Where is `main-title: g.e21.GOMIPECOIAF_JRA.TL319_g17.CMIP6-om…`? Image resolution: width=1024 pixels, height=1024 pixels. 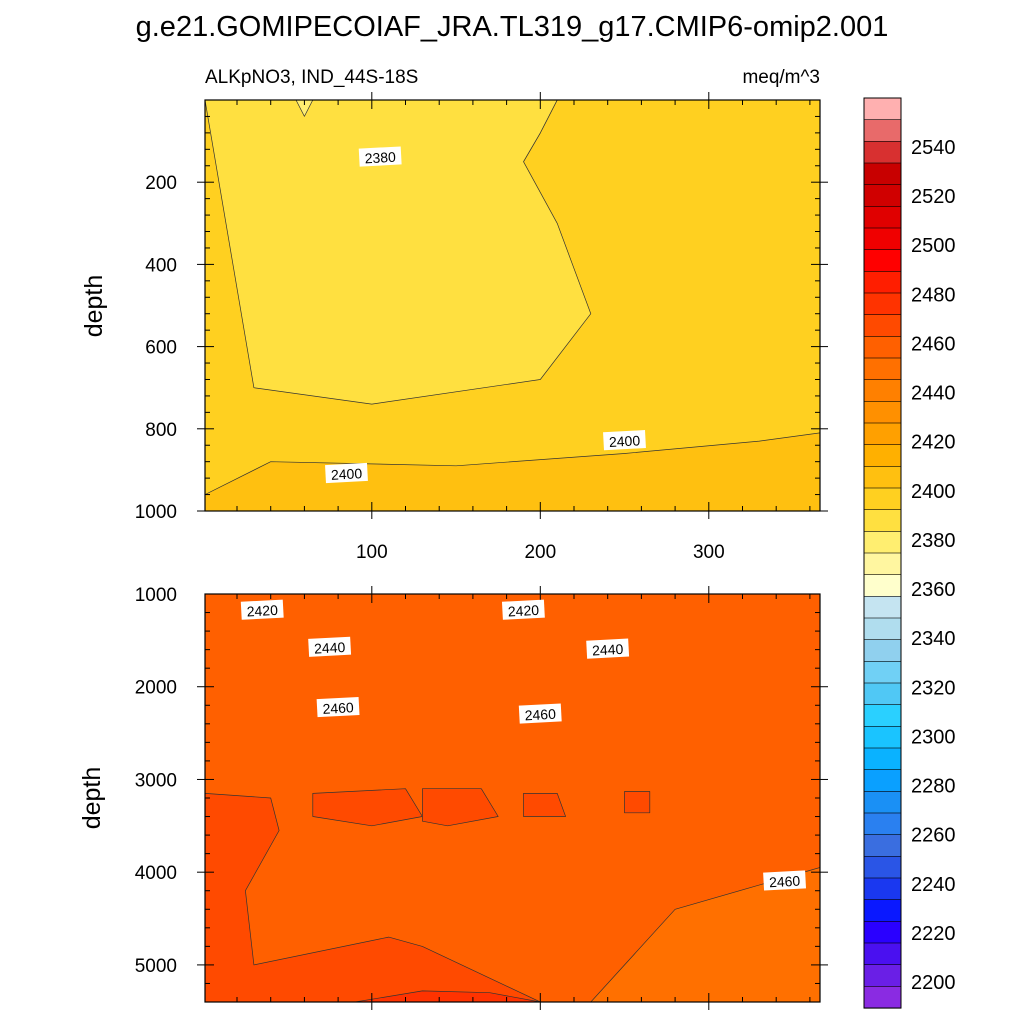 main-title: g.e21.GOMIPECOIAF_JRA.TL319_g17.CMIP6-om… is located at coordinates (512, 27).